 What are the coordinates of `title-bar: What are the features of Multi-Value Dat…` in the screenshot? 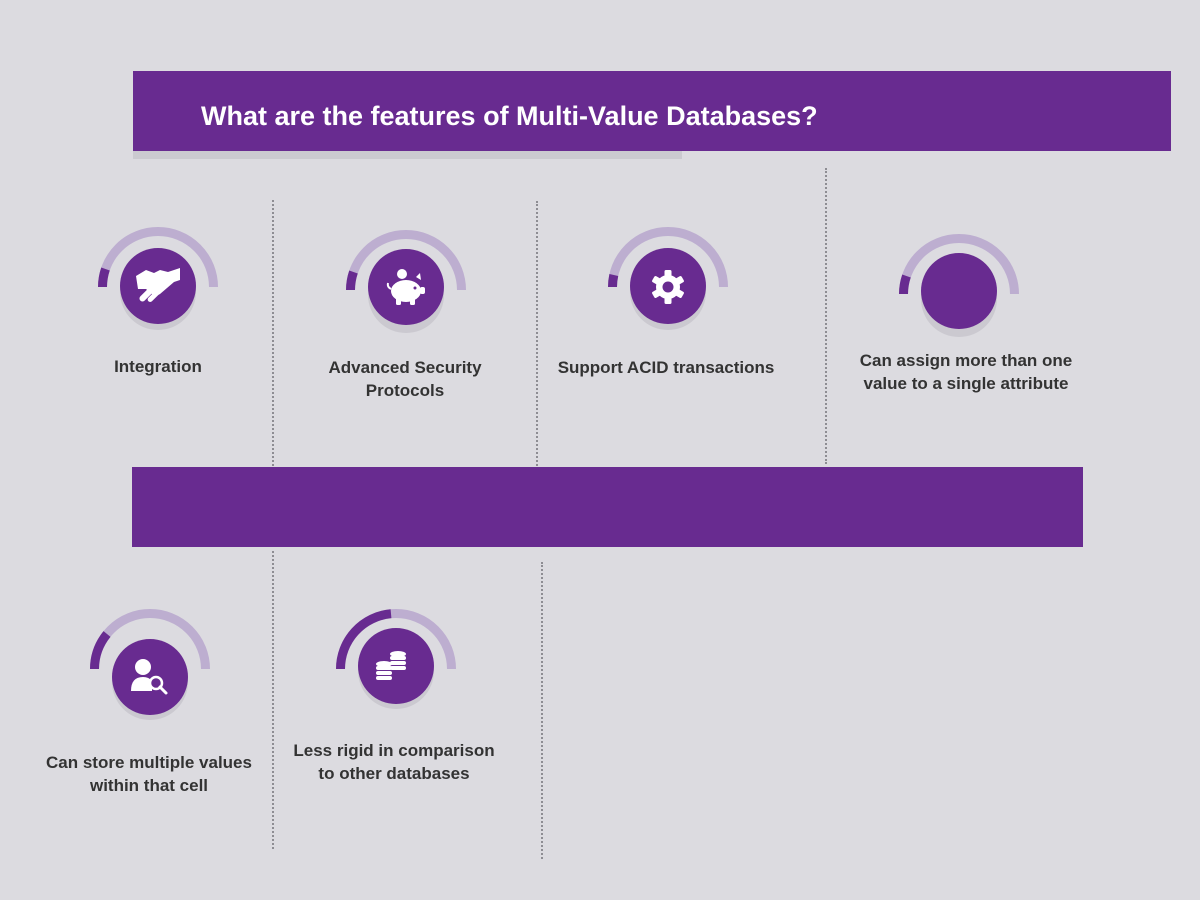 It's located at (652, 111).